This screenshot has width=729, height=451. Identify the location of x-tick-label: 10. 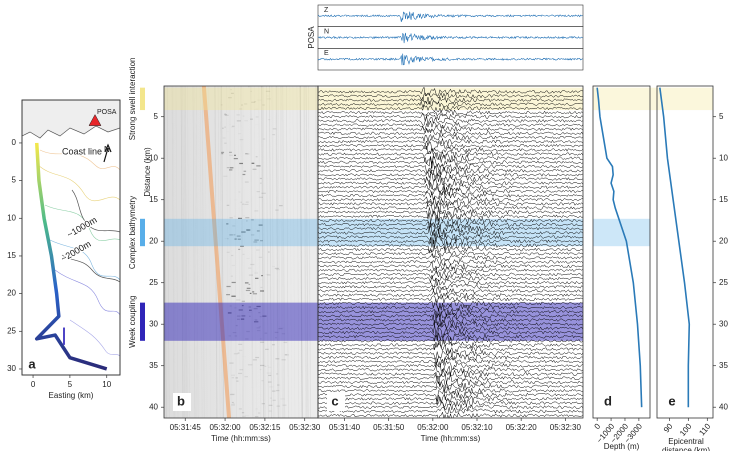
(106, 384).